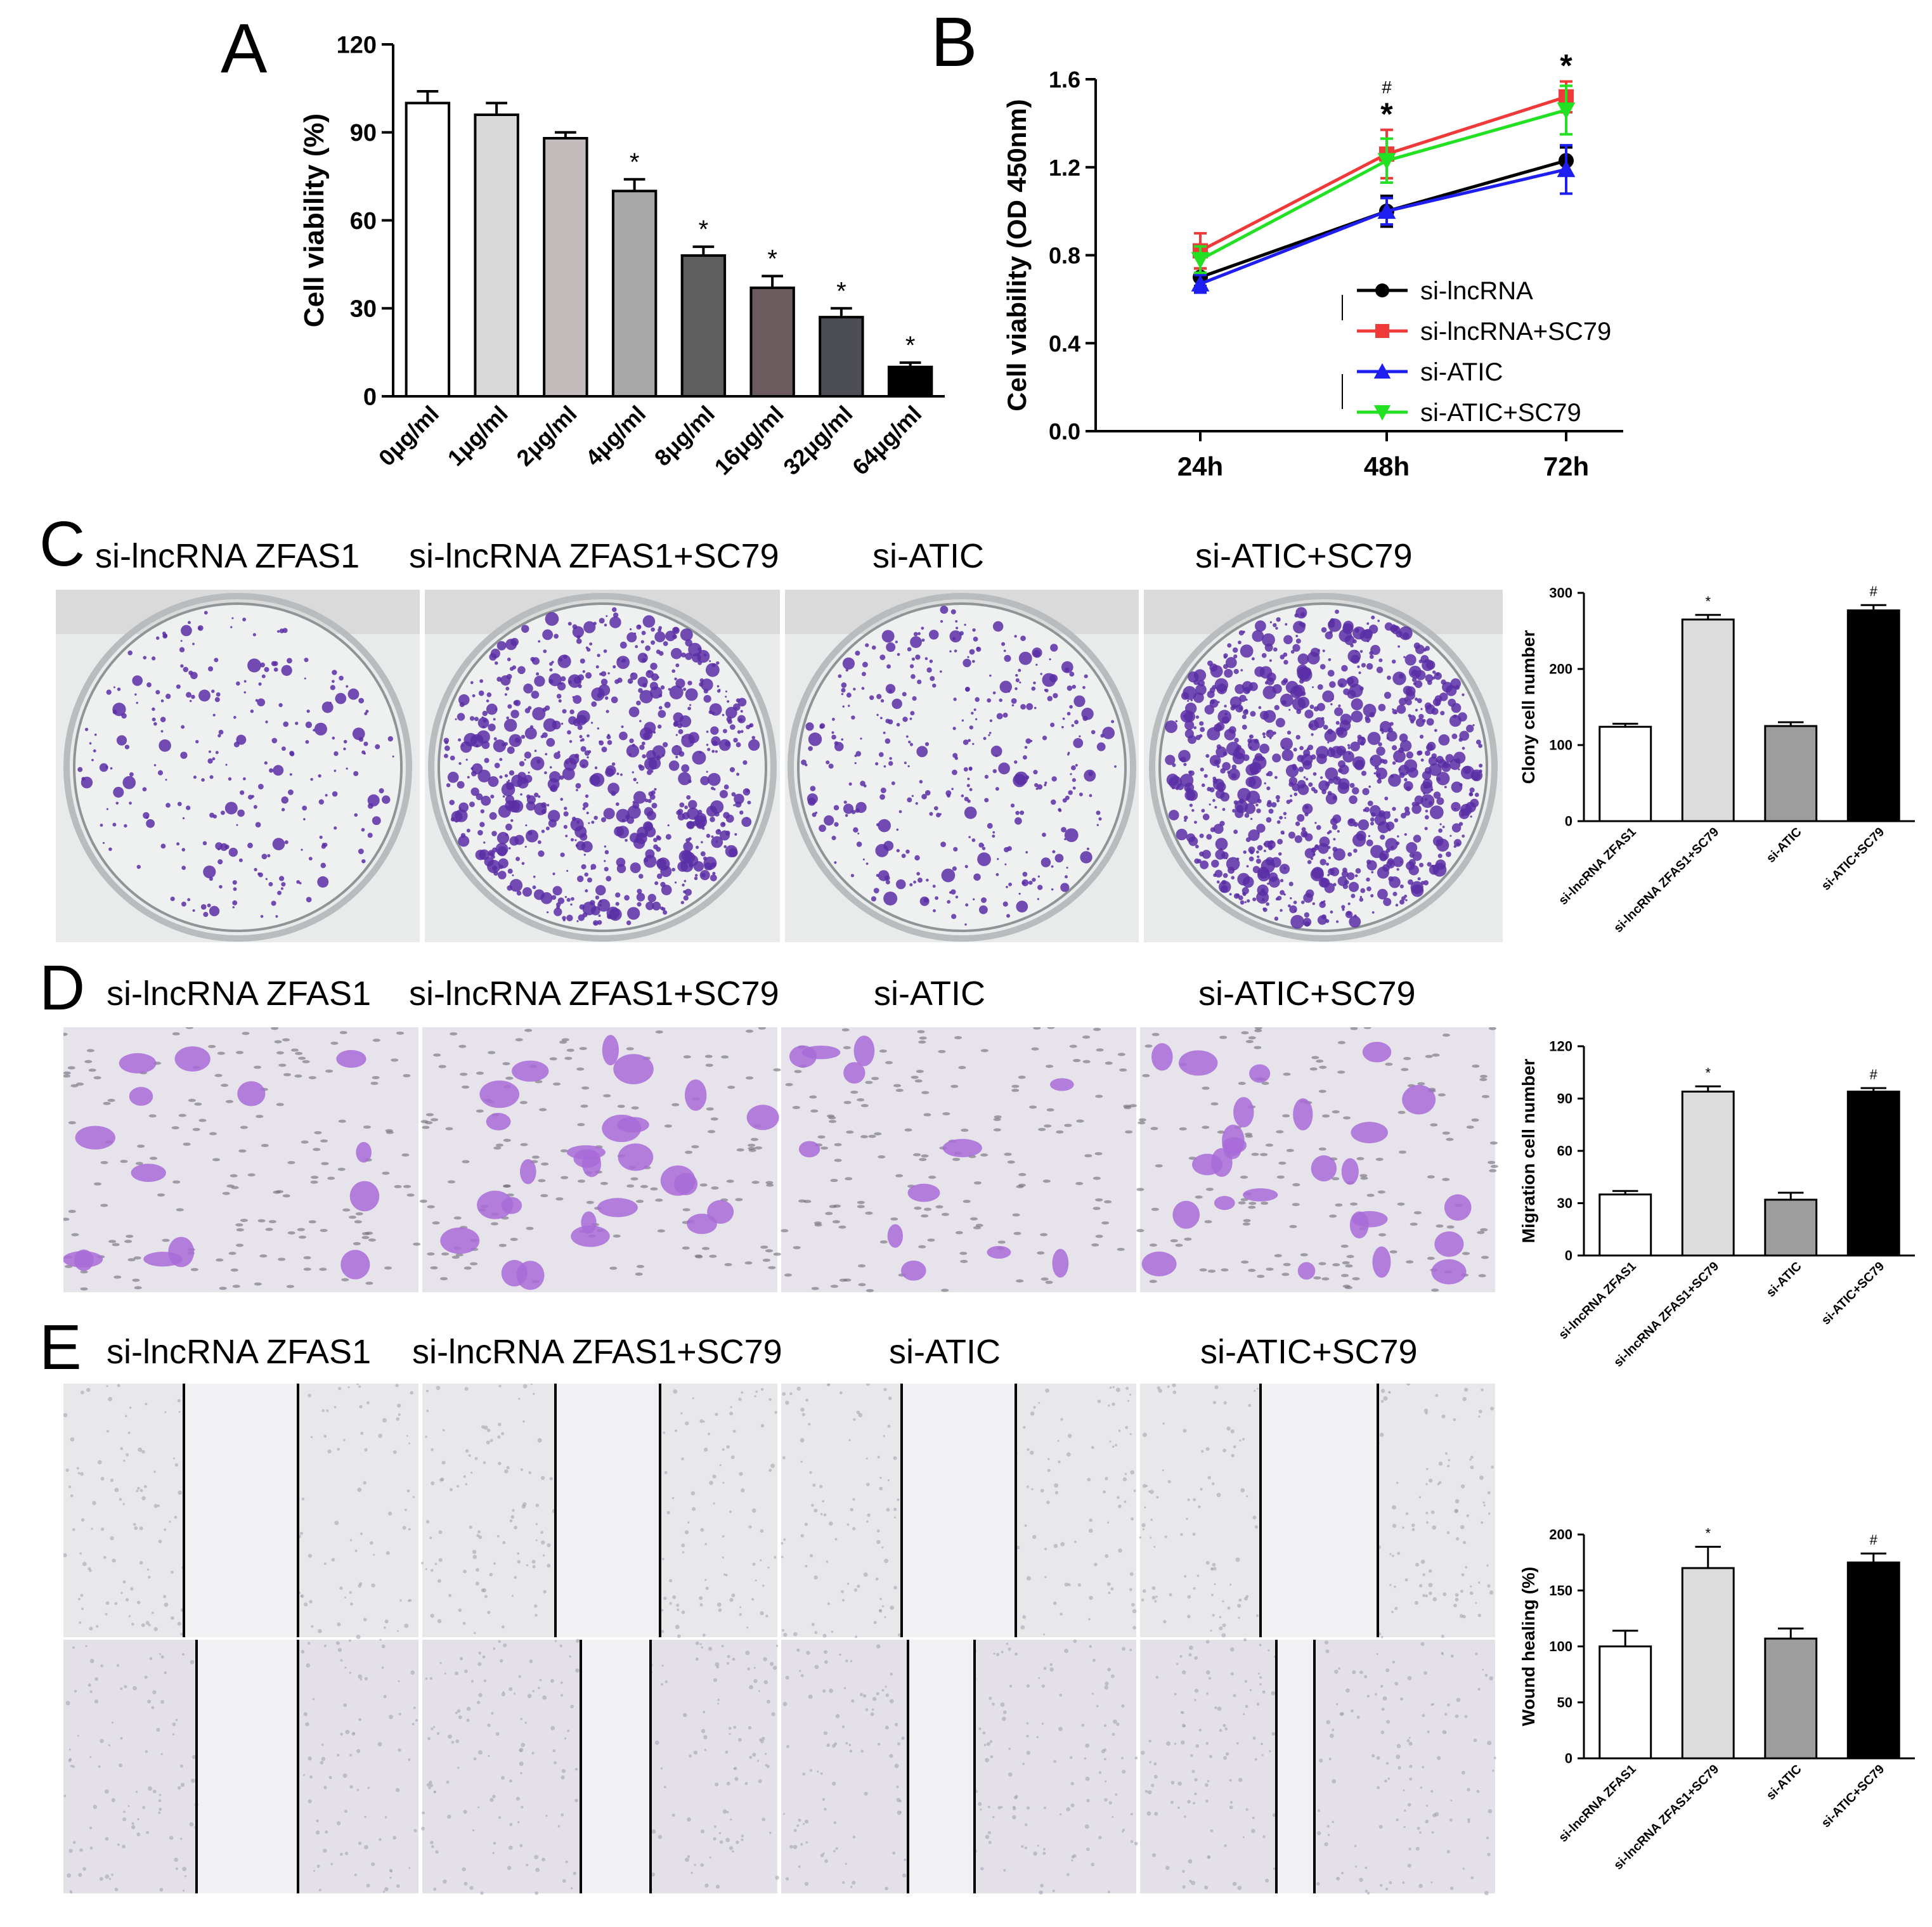 The width and height of the screenshot is (1932, 1927). What do you see at coordinates (363, 221) in the screenshot?
I see `y-tick-label: 60` at bounding box center [363, 221].